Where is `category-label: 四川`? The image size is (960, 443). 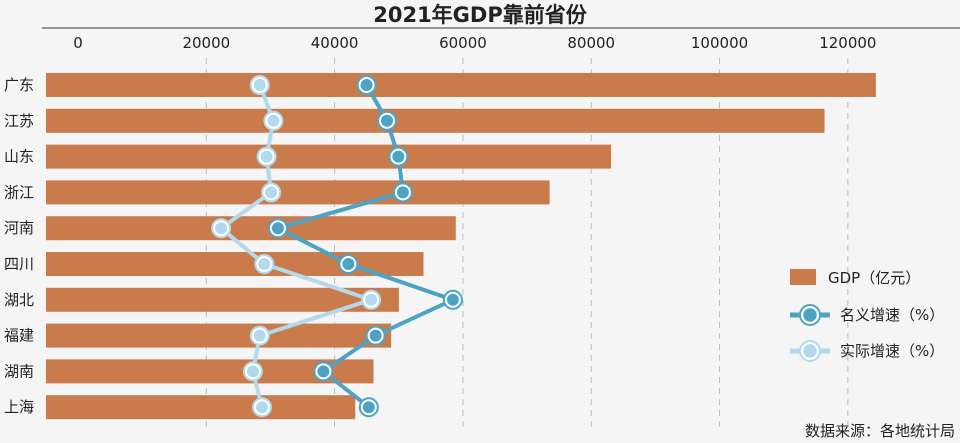 category-label: 四川 is located at coordinates (19, 264).